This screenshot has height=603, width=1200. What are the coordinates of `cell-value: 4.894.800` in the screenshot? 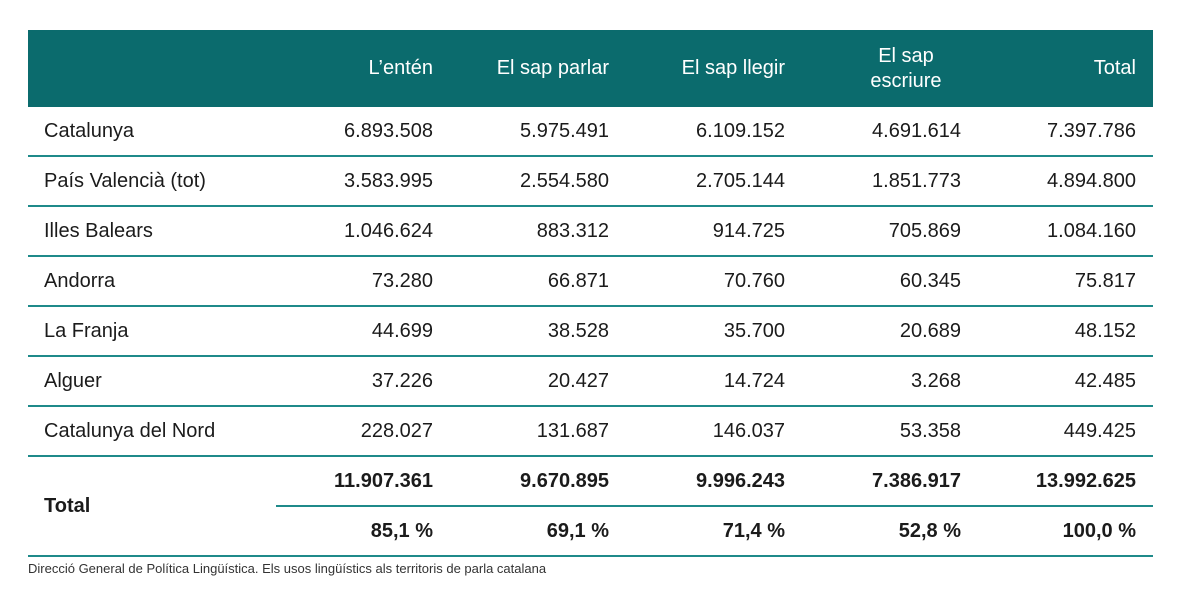 It's located at (1065, 181).